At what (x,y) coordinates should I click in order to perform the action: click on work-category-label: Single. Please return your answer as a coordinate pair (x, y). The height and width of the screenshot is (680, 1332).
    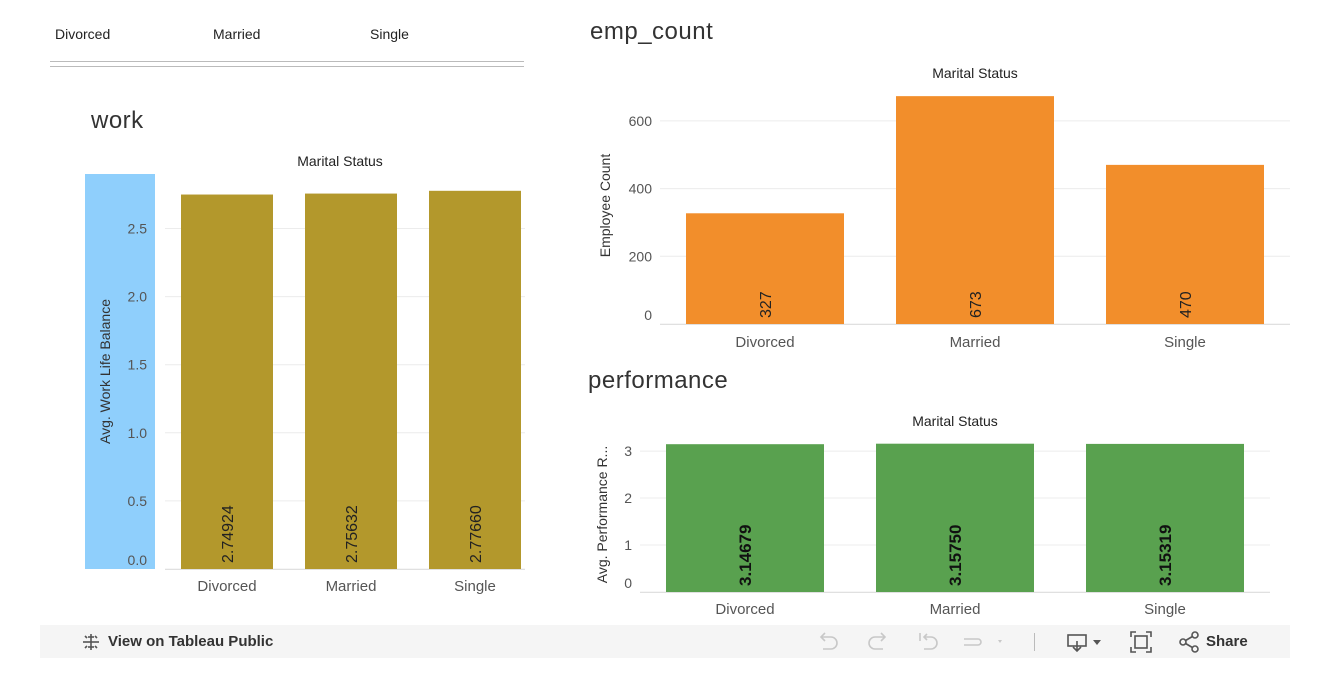
    Looking at the image, I should click on (475, 586).